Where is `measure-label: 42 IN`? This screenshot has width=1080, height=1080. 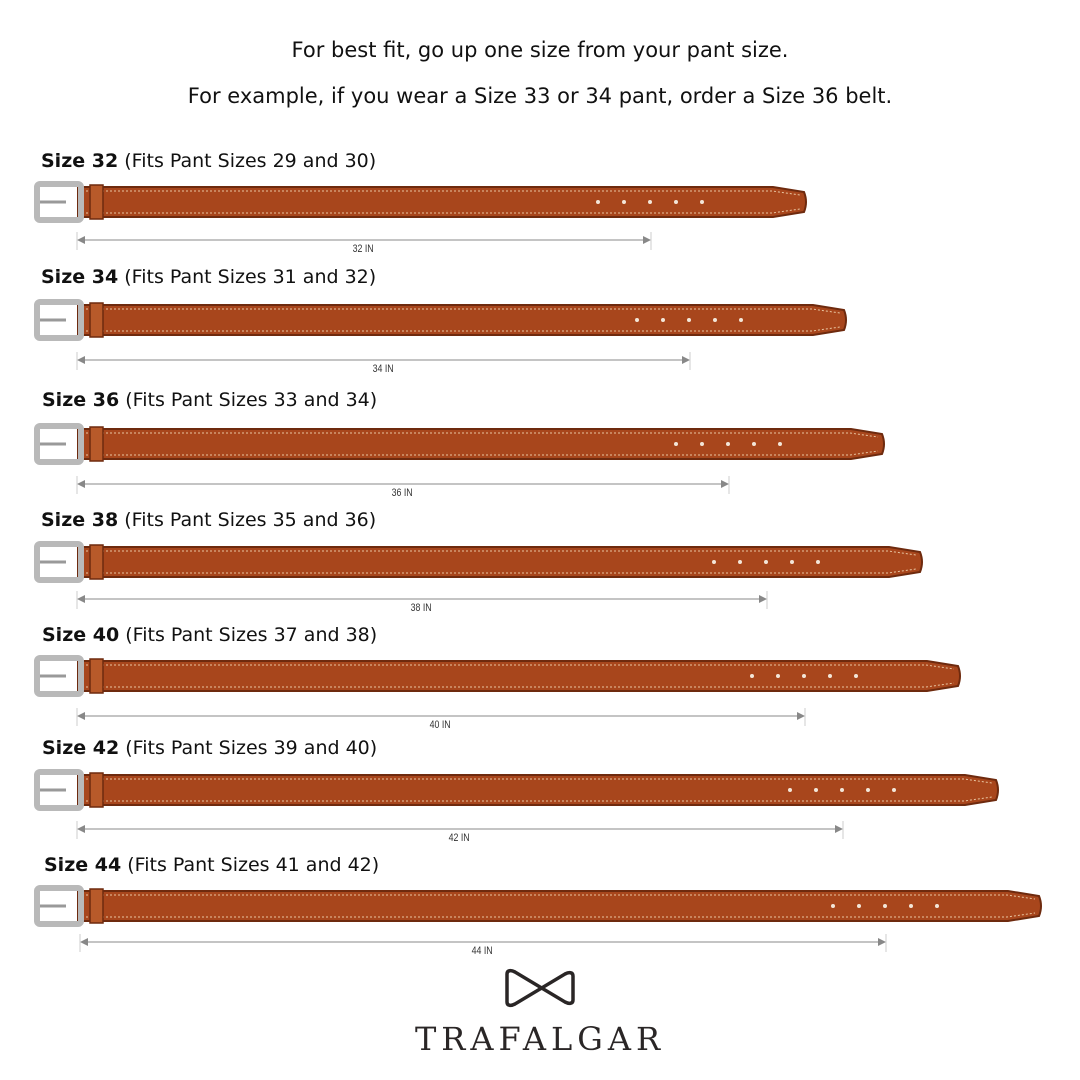
measure-label: 42 IN is located at coordinates (459, 838).